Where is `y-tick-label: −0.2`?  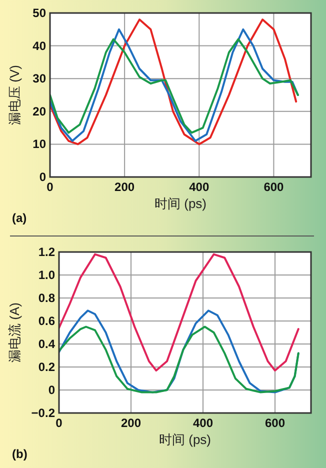 y-tick-label: −0.2 is located at coordinates (43, 413).